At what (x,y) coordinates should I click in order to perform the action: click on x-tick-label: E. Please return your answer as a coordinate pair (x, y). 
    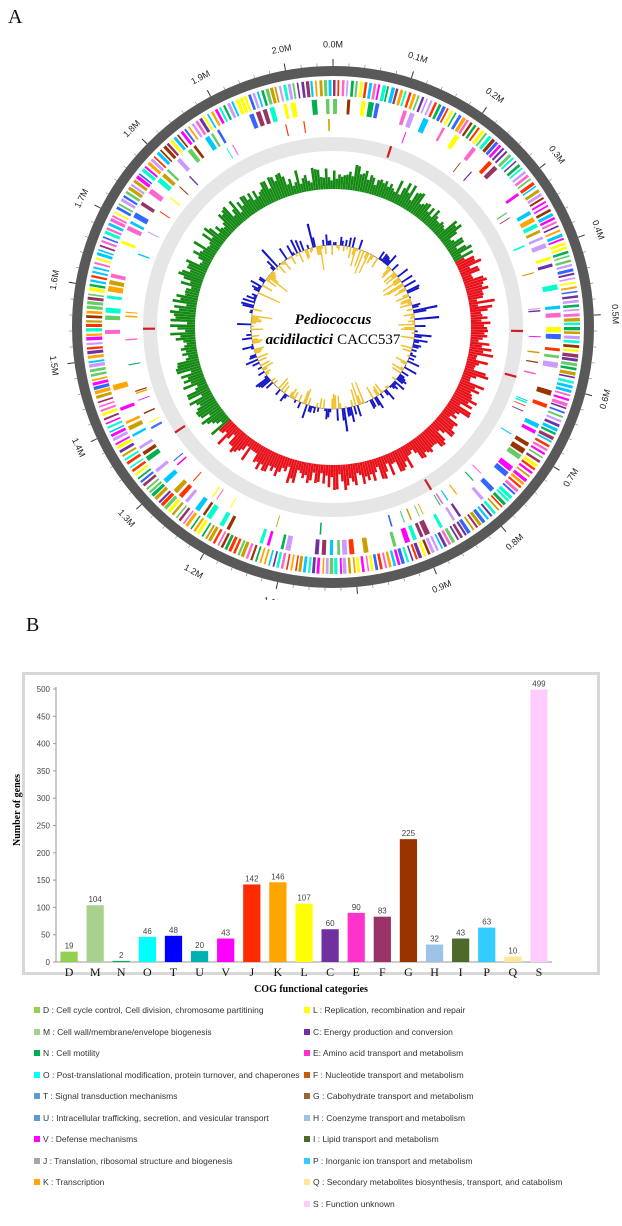
    Looking at the image, I should click on (356, 972).